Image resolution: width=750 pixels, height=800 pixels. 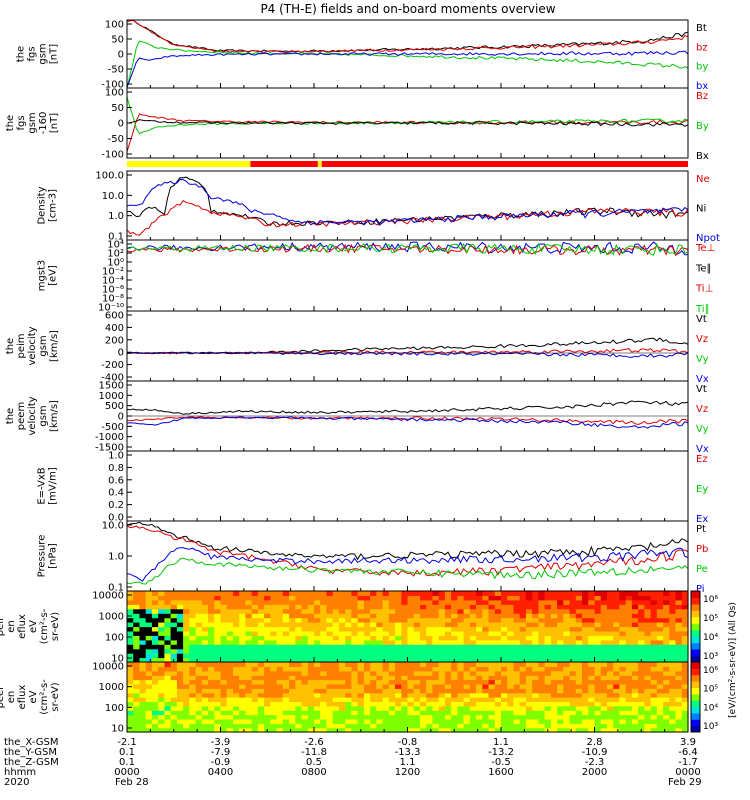 I want to click on y-tick-label: 10⁻⁴, so click(x=113, y=281).